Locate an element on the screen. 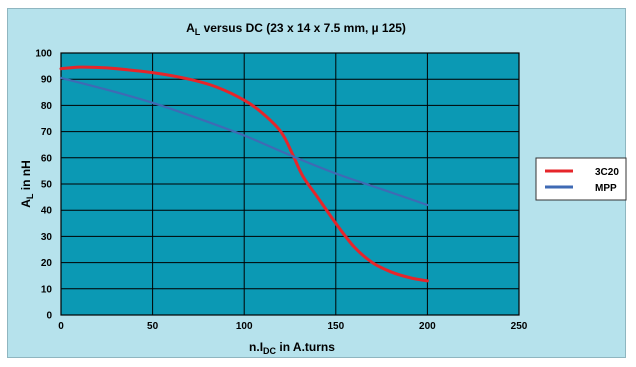 Image resolution: width=636 pixels, height=367 pixels. x-tick-label-250: 250 is located at coordinates (519, 326).